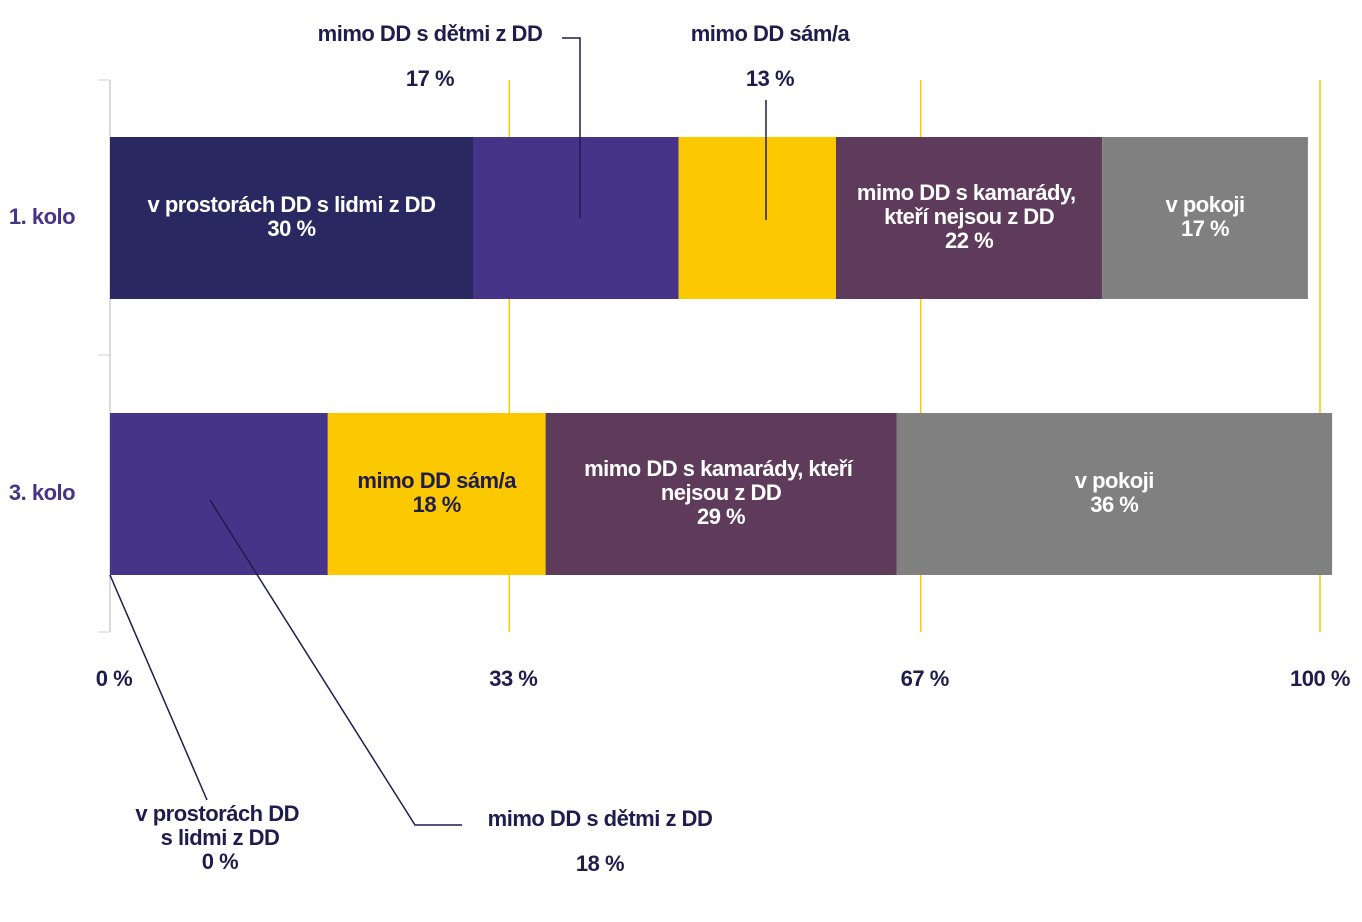 The image size is (1362, 922). Describe the element at coordinates (721, 516) in the screenshot. I see `segment-value: 29 %` at that location.